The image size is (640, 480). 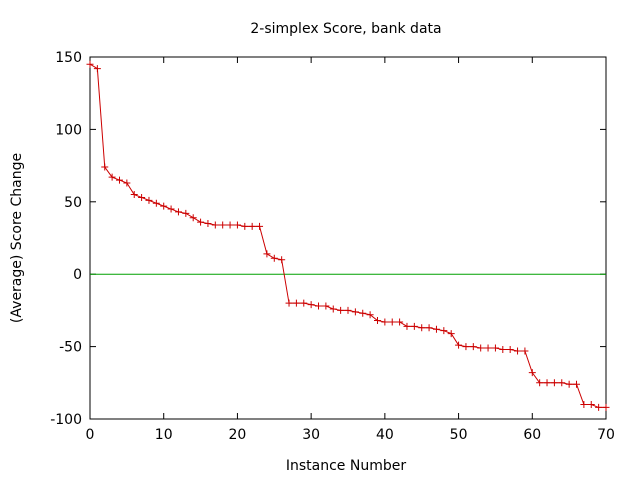 What do you see at coordinates (385, 435) in the screenshot?
I see `x-tick-label-4: 40` at bounding box center [385, 435].